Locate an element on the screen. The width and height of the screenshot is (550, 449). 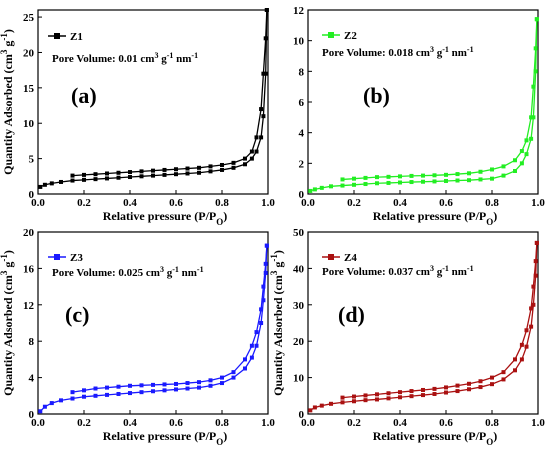
pore-volume-label: Pore Volume: 0.037 cm3 g-1 nm-1 is located at coordinates (398, 271).